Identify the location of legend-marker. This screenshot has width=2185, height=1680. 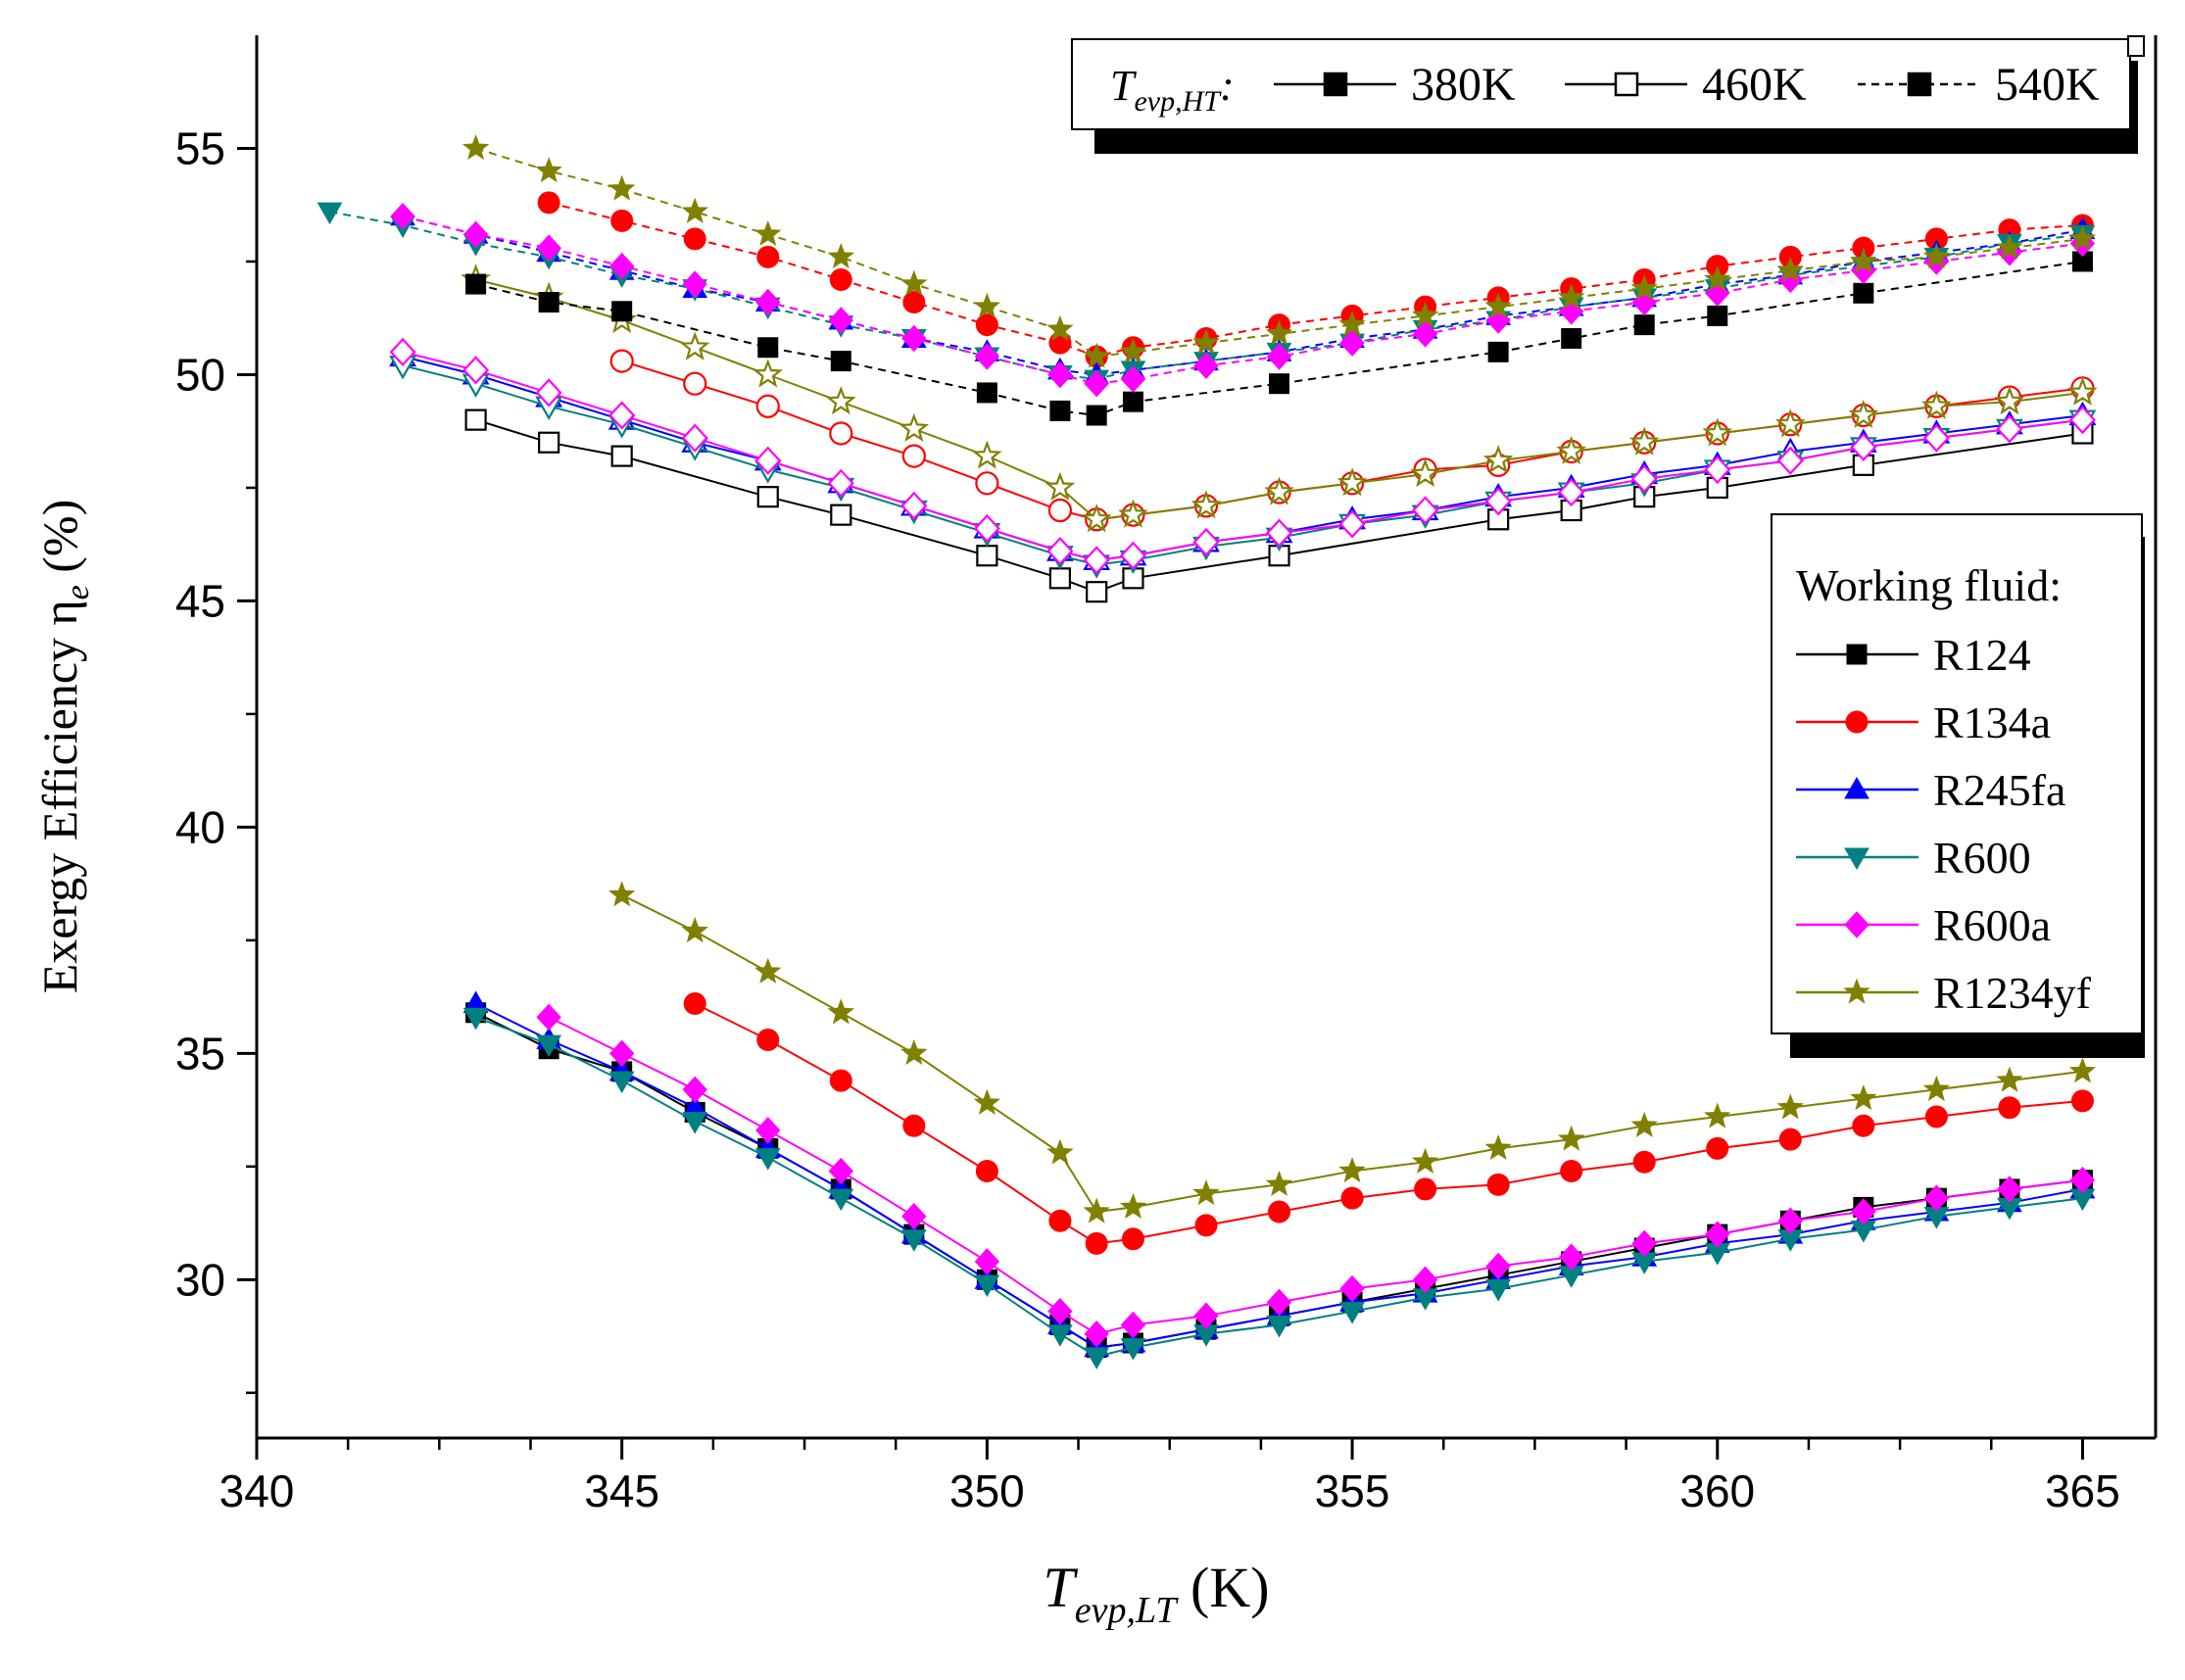
(1857, 859).